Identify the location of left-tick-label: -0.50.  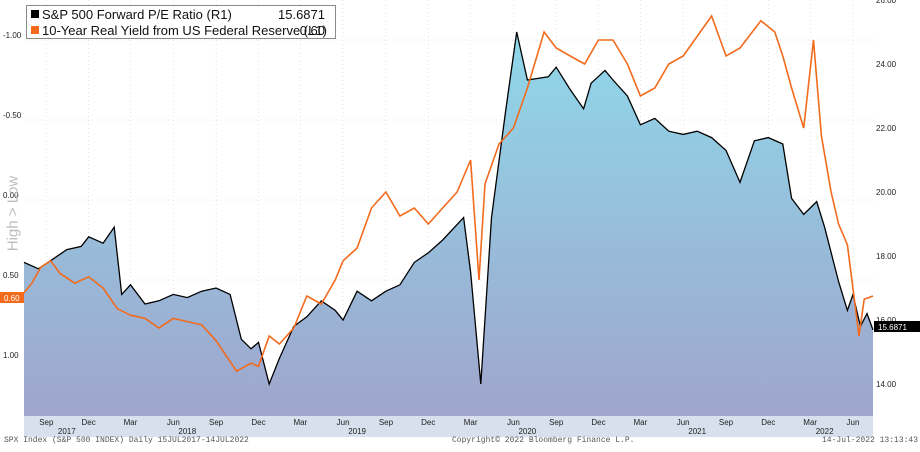
(12, 115).